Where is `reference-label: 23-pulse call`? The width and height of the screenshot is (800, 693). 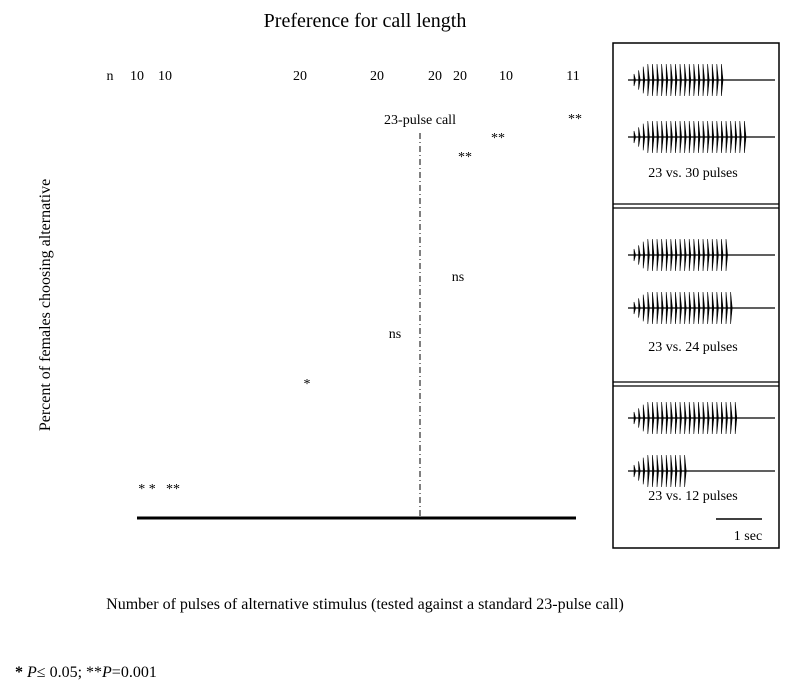 reference-label: 23-pulse call is located at coordinates (420, 120).